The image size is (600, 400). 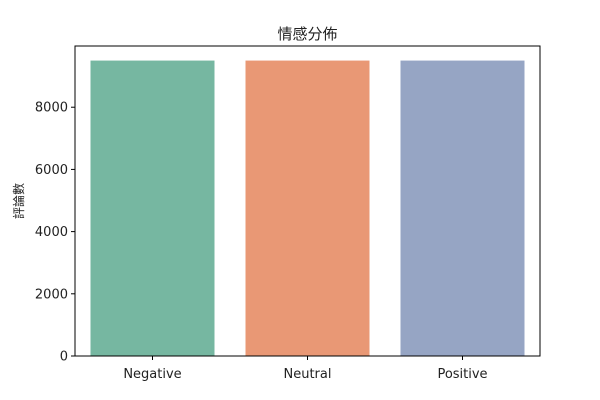 I want to click on y-tick-label: 6000, so click(x=51, y=170).